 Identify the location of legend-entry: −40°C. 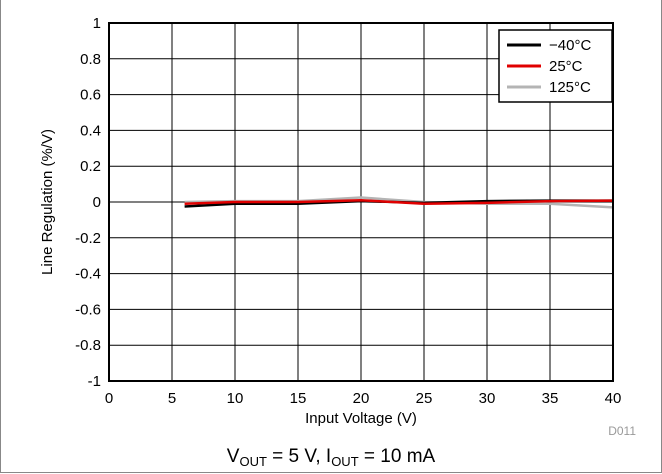
(570, 45).